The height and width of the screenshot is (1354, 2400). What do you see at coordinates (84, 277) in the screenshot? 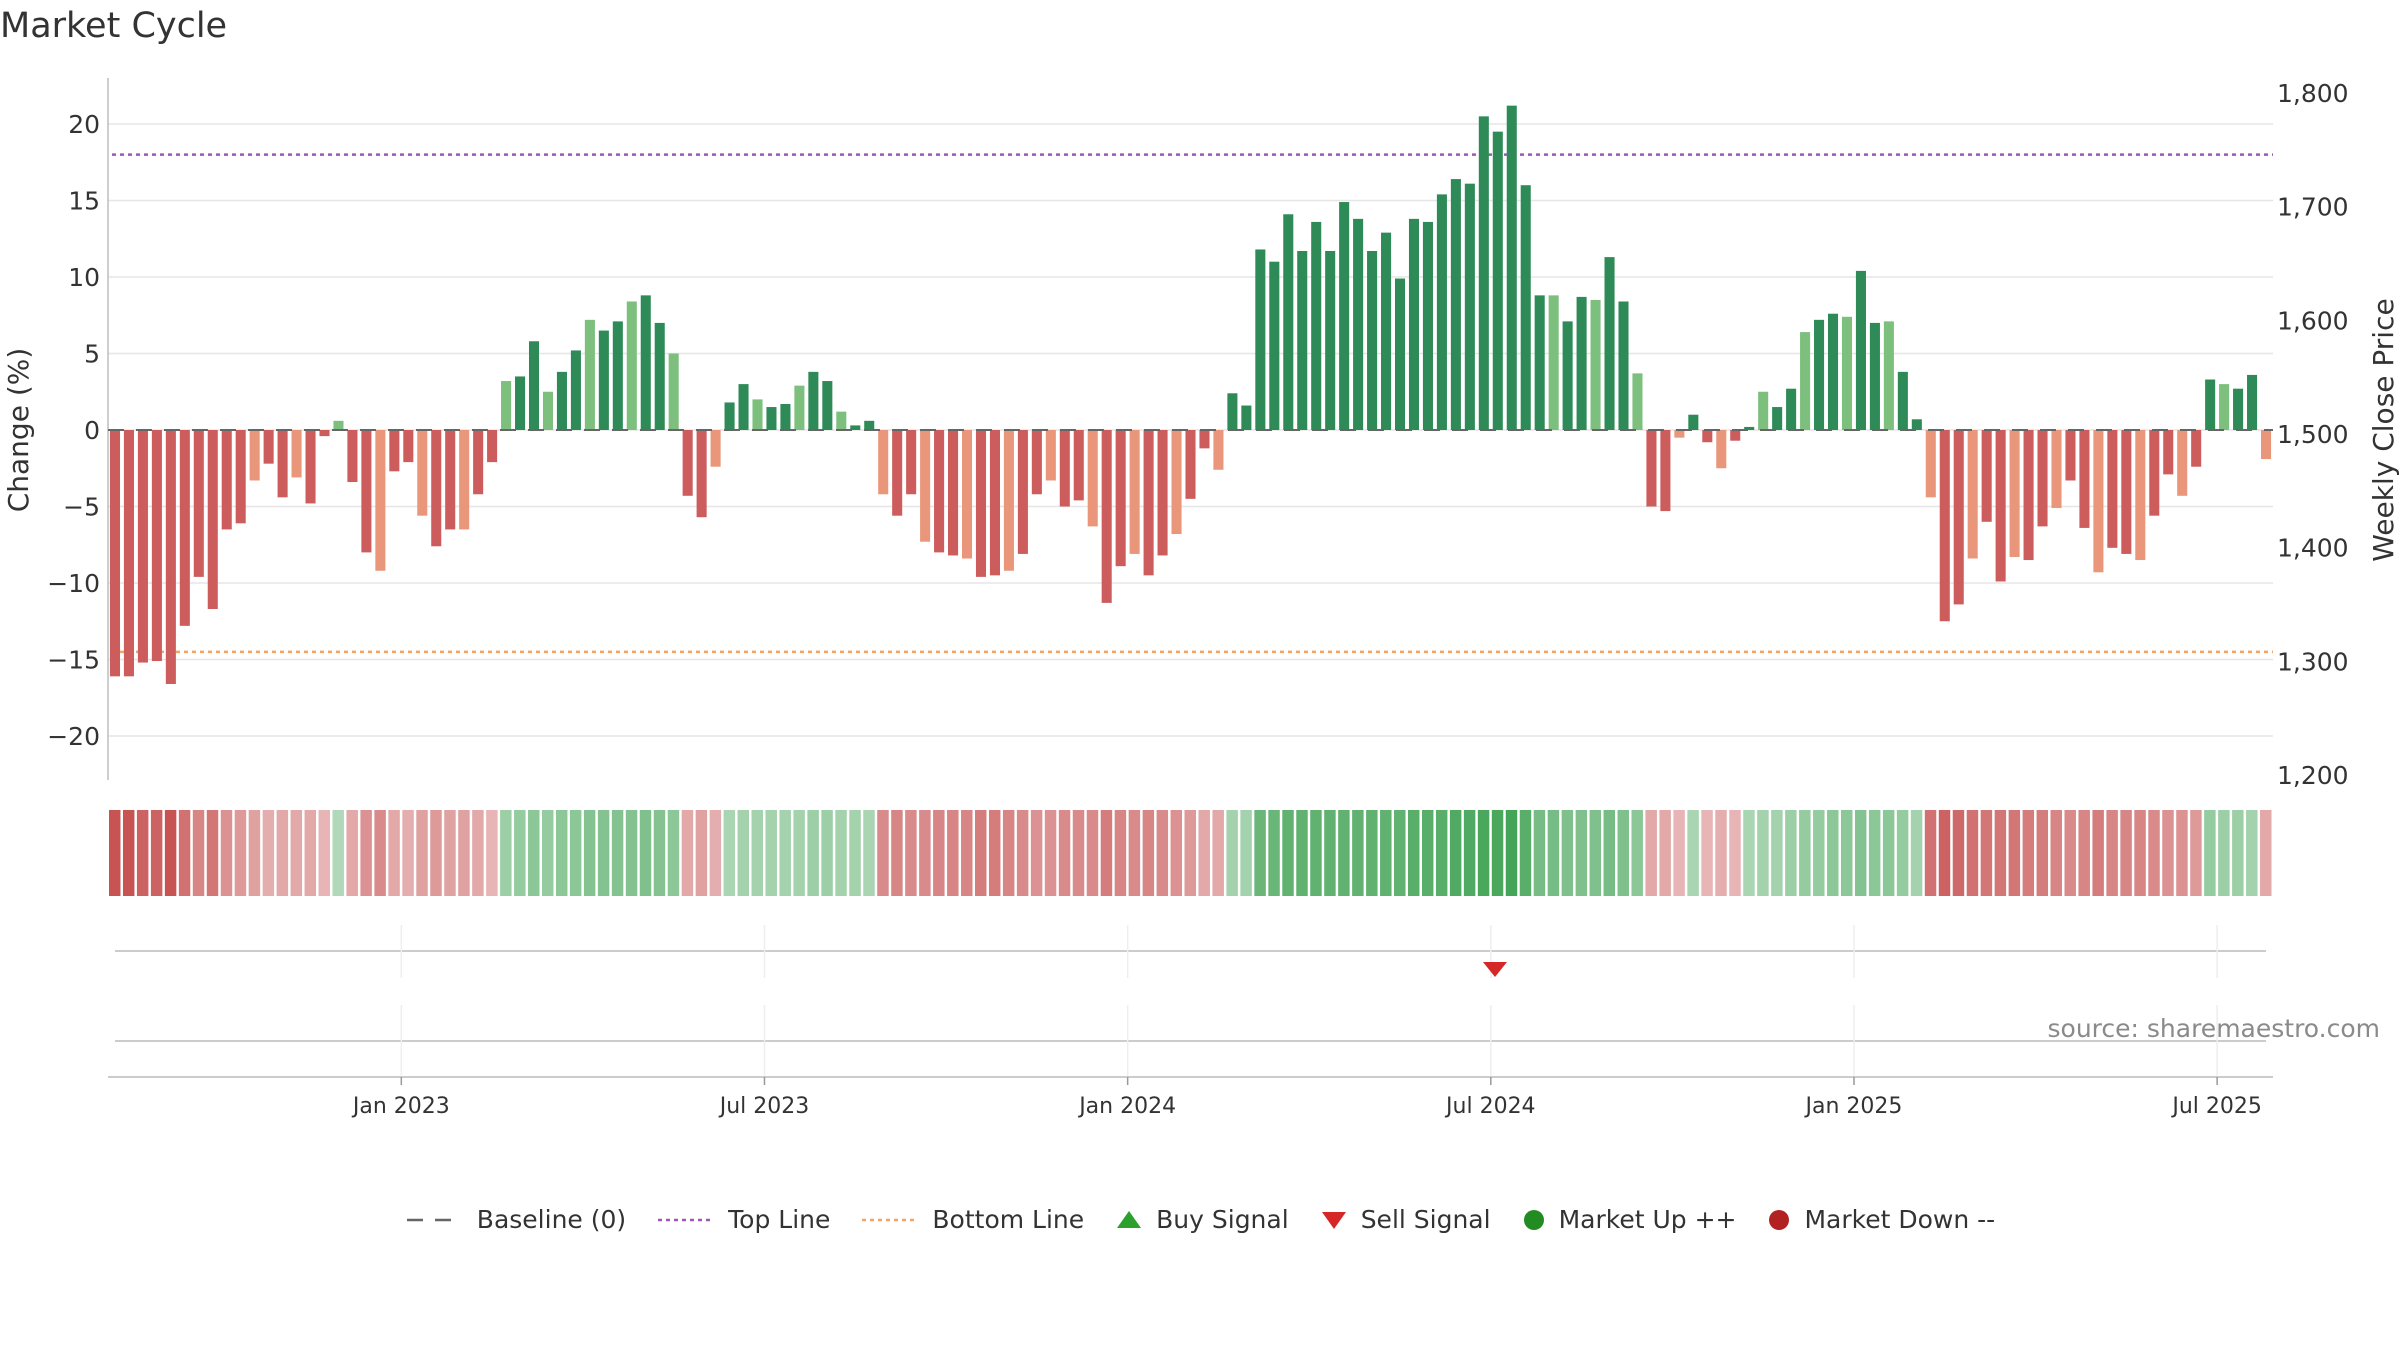
I see `y-tick-label: 10` at bounding box center [84, 277].